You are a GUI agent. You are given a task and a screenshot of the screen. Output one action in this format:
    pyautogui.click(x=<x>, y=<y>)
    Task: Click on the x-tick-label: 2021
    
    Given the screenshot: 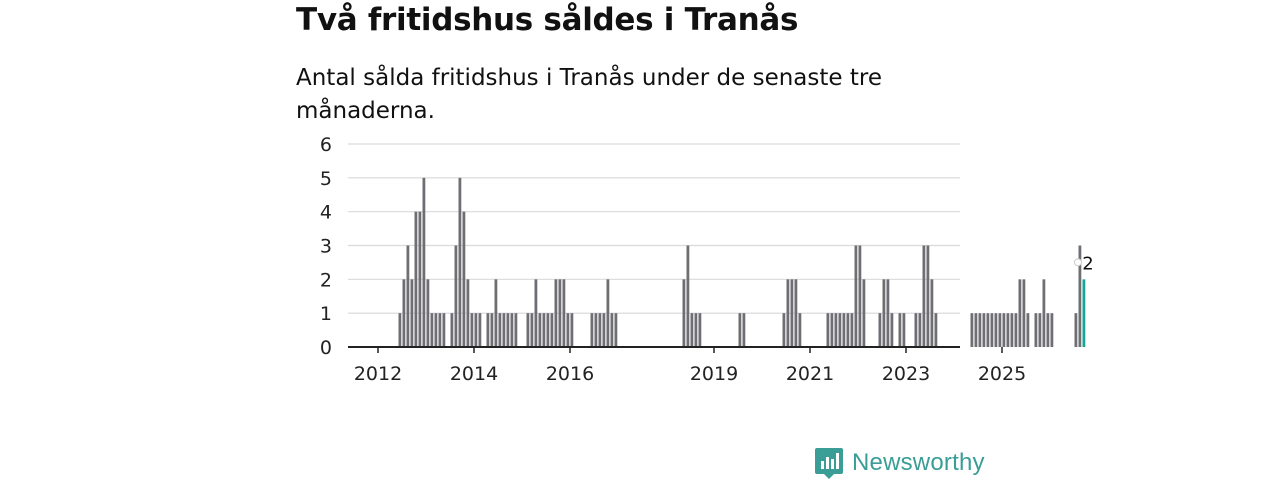 What is the action you would take?
    pyautogui.click(x=810, y=374)
    